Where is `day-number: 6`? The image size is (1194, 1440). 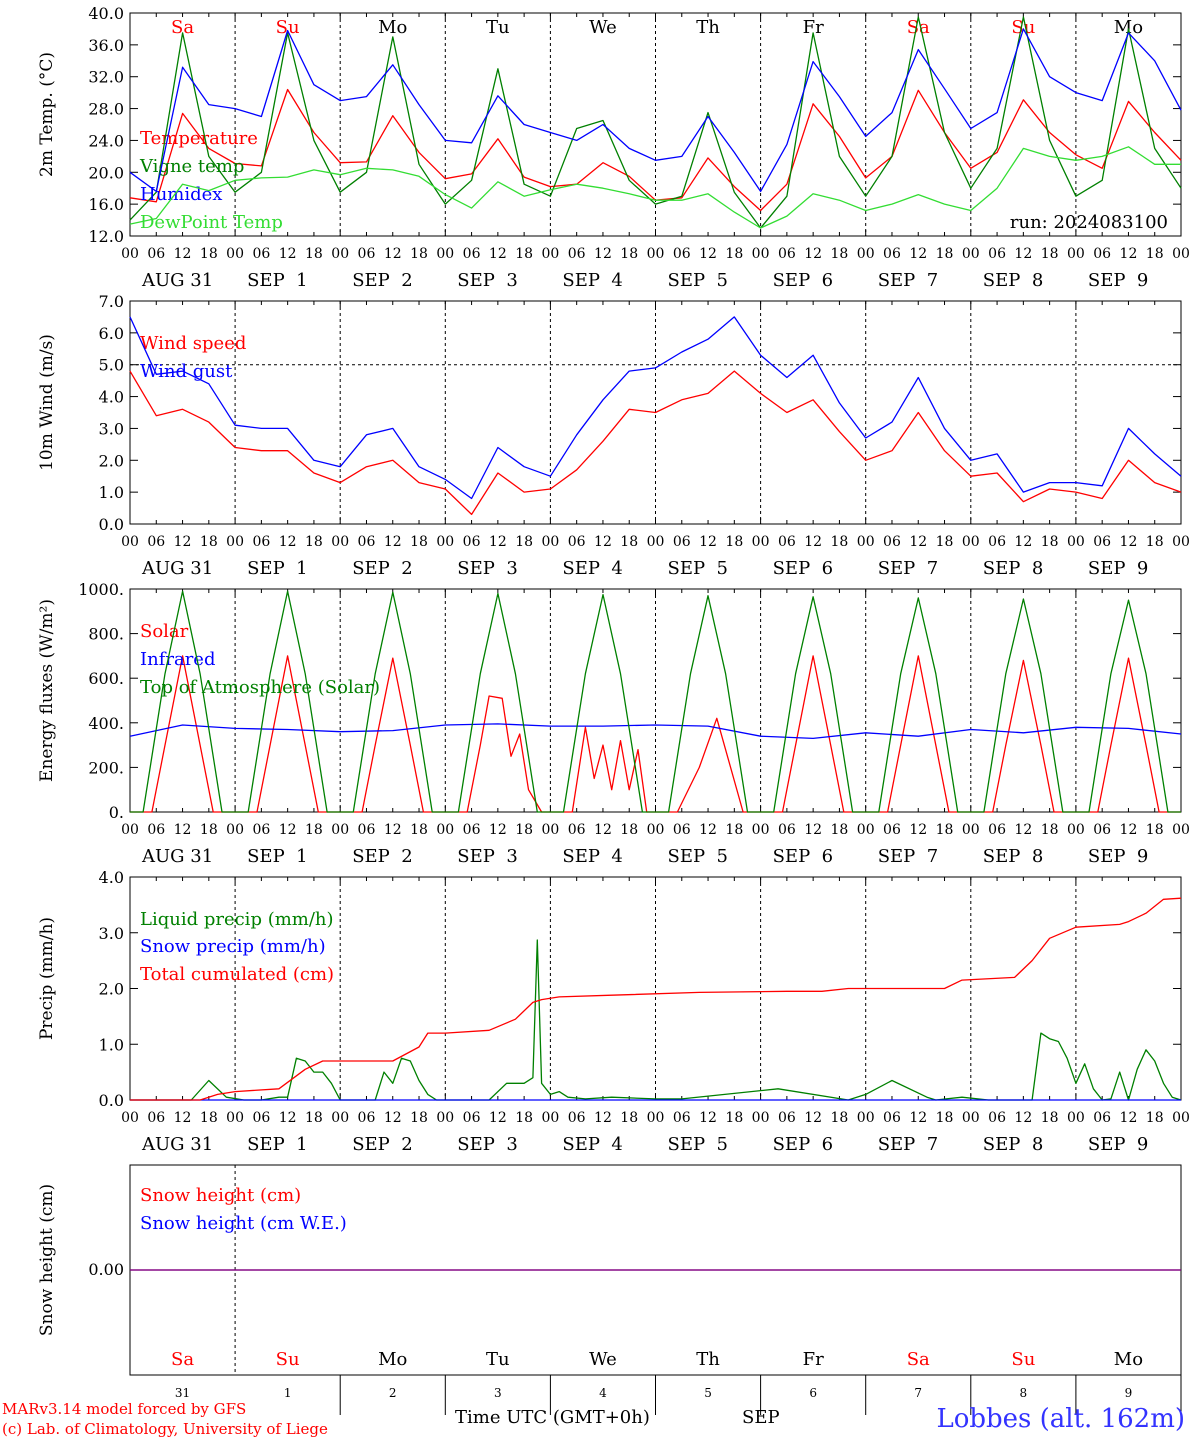 day-number: 6 is located at coordinates (813, 1393).